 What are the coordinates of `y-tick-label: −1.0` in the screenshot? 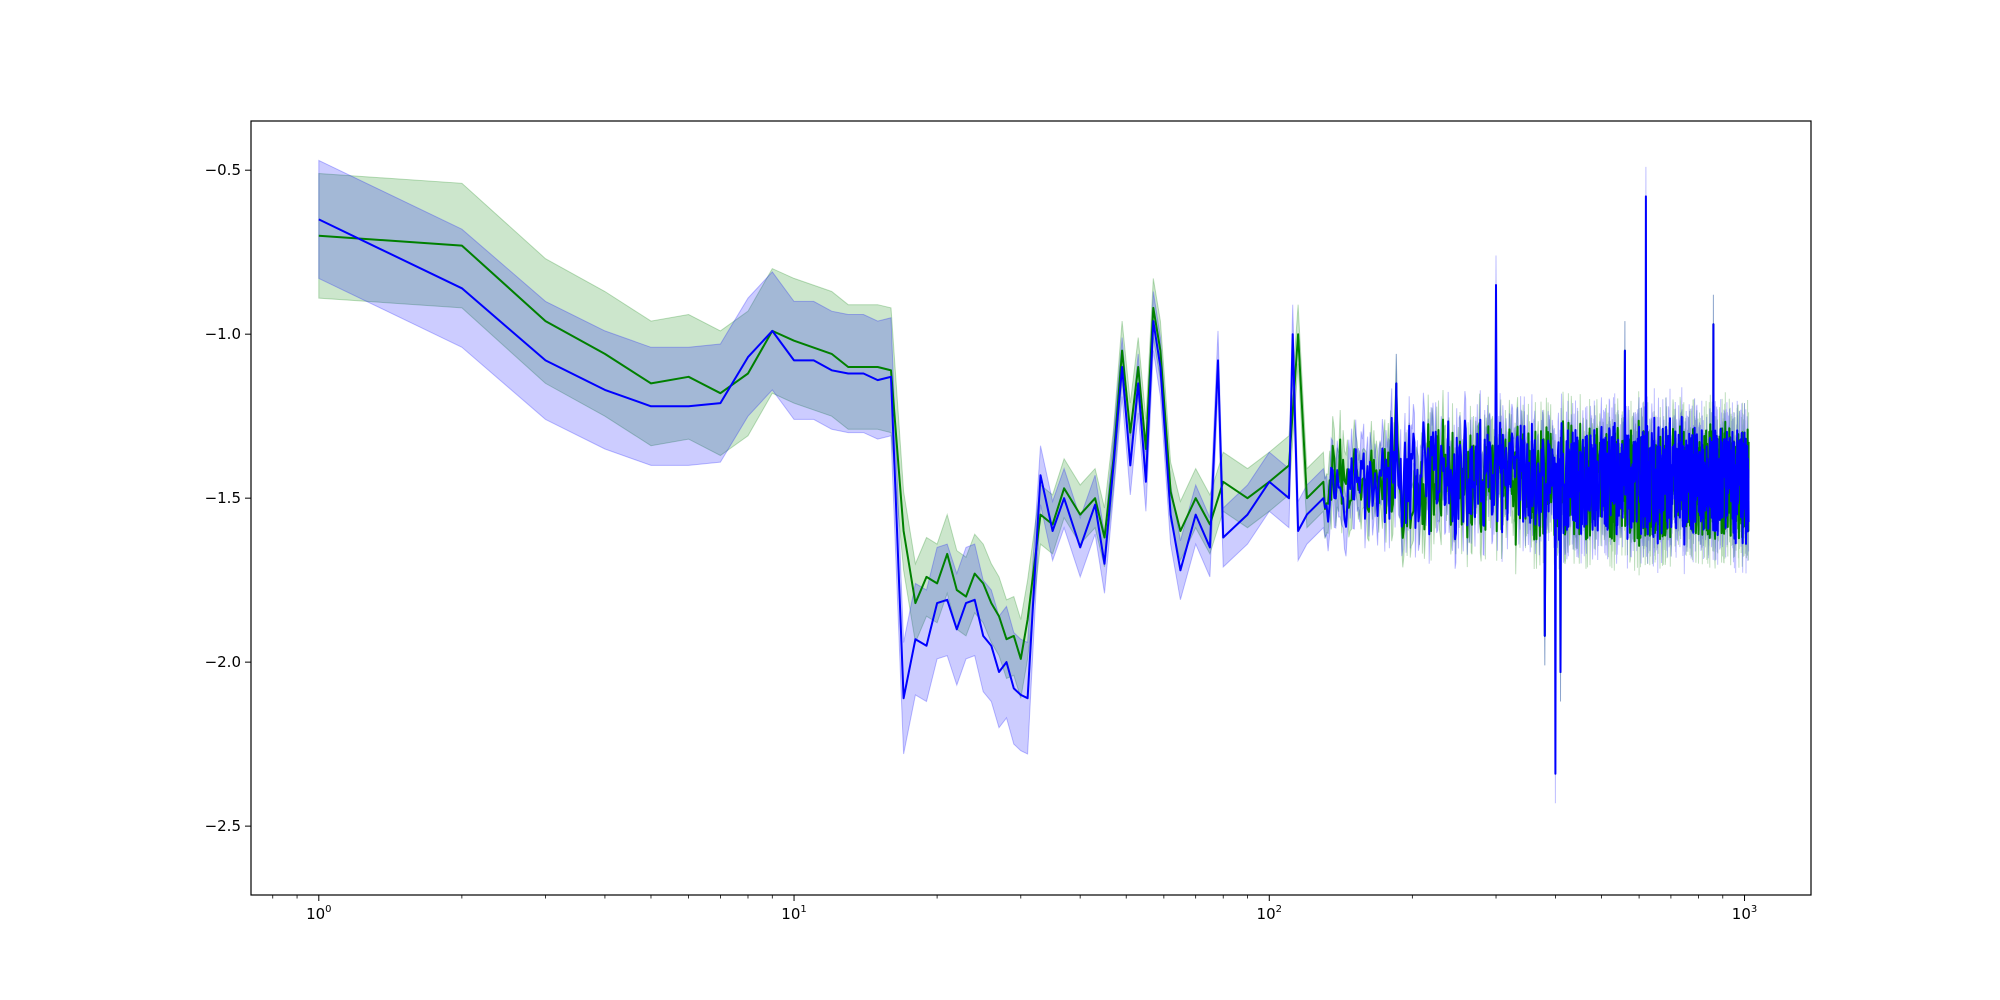 It's located at (223, 334).